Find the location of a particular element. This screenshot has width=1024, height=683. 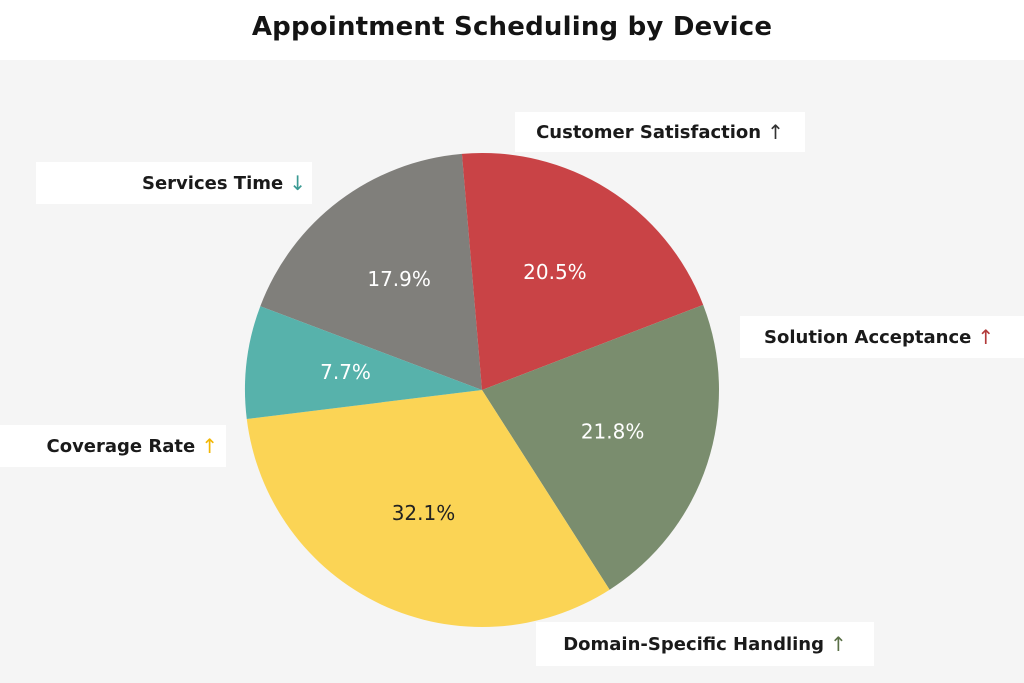

slice-value-label: 17.9% is located at coordinates (399, 279).